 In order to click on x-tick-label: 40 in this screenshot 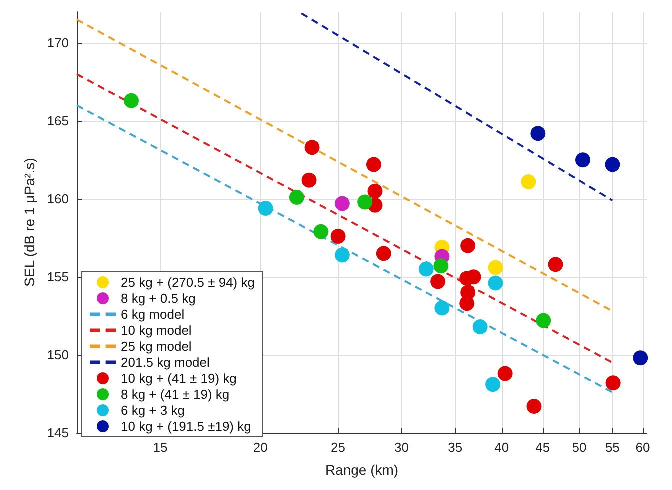, I will do `click(502, 447)`.